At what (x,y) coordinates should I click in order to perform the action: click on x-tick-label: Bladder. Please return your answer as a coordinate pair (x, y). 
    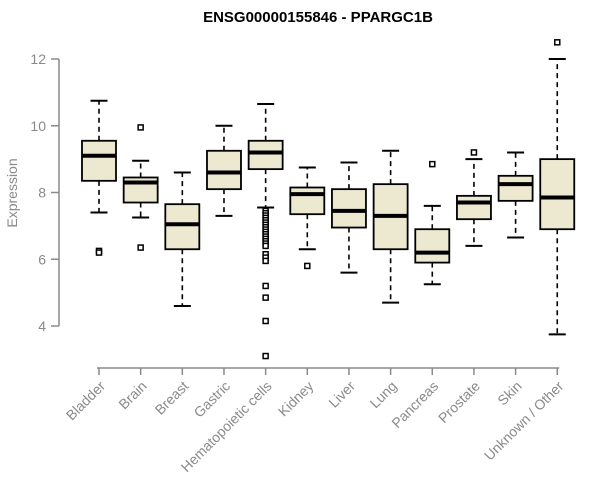
    Looking at the image, I should click on (86, 401).